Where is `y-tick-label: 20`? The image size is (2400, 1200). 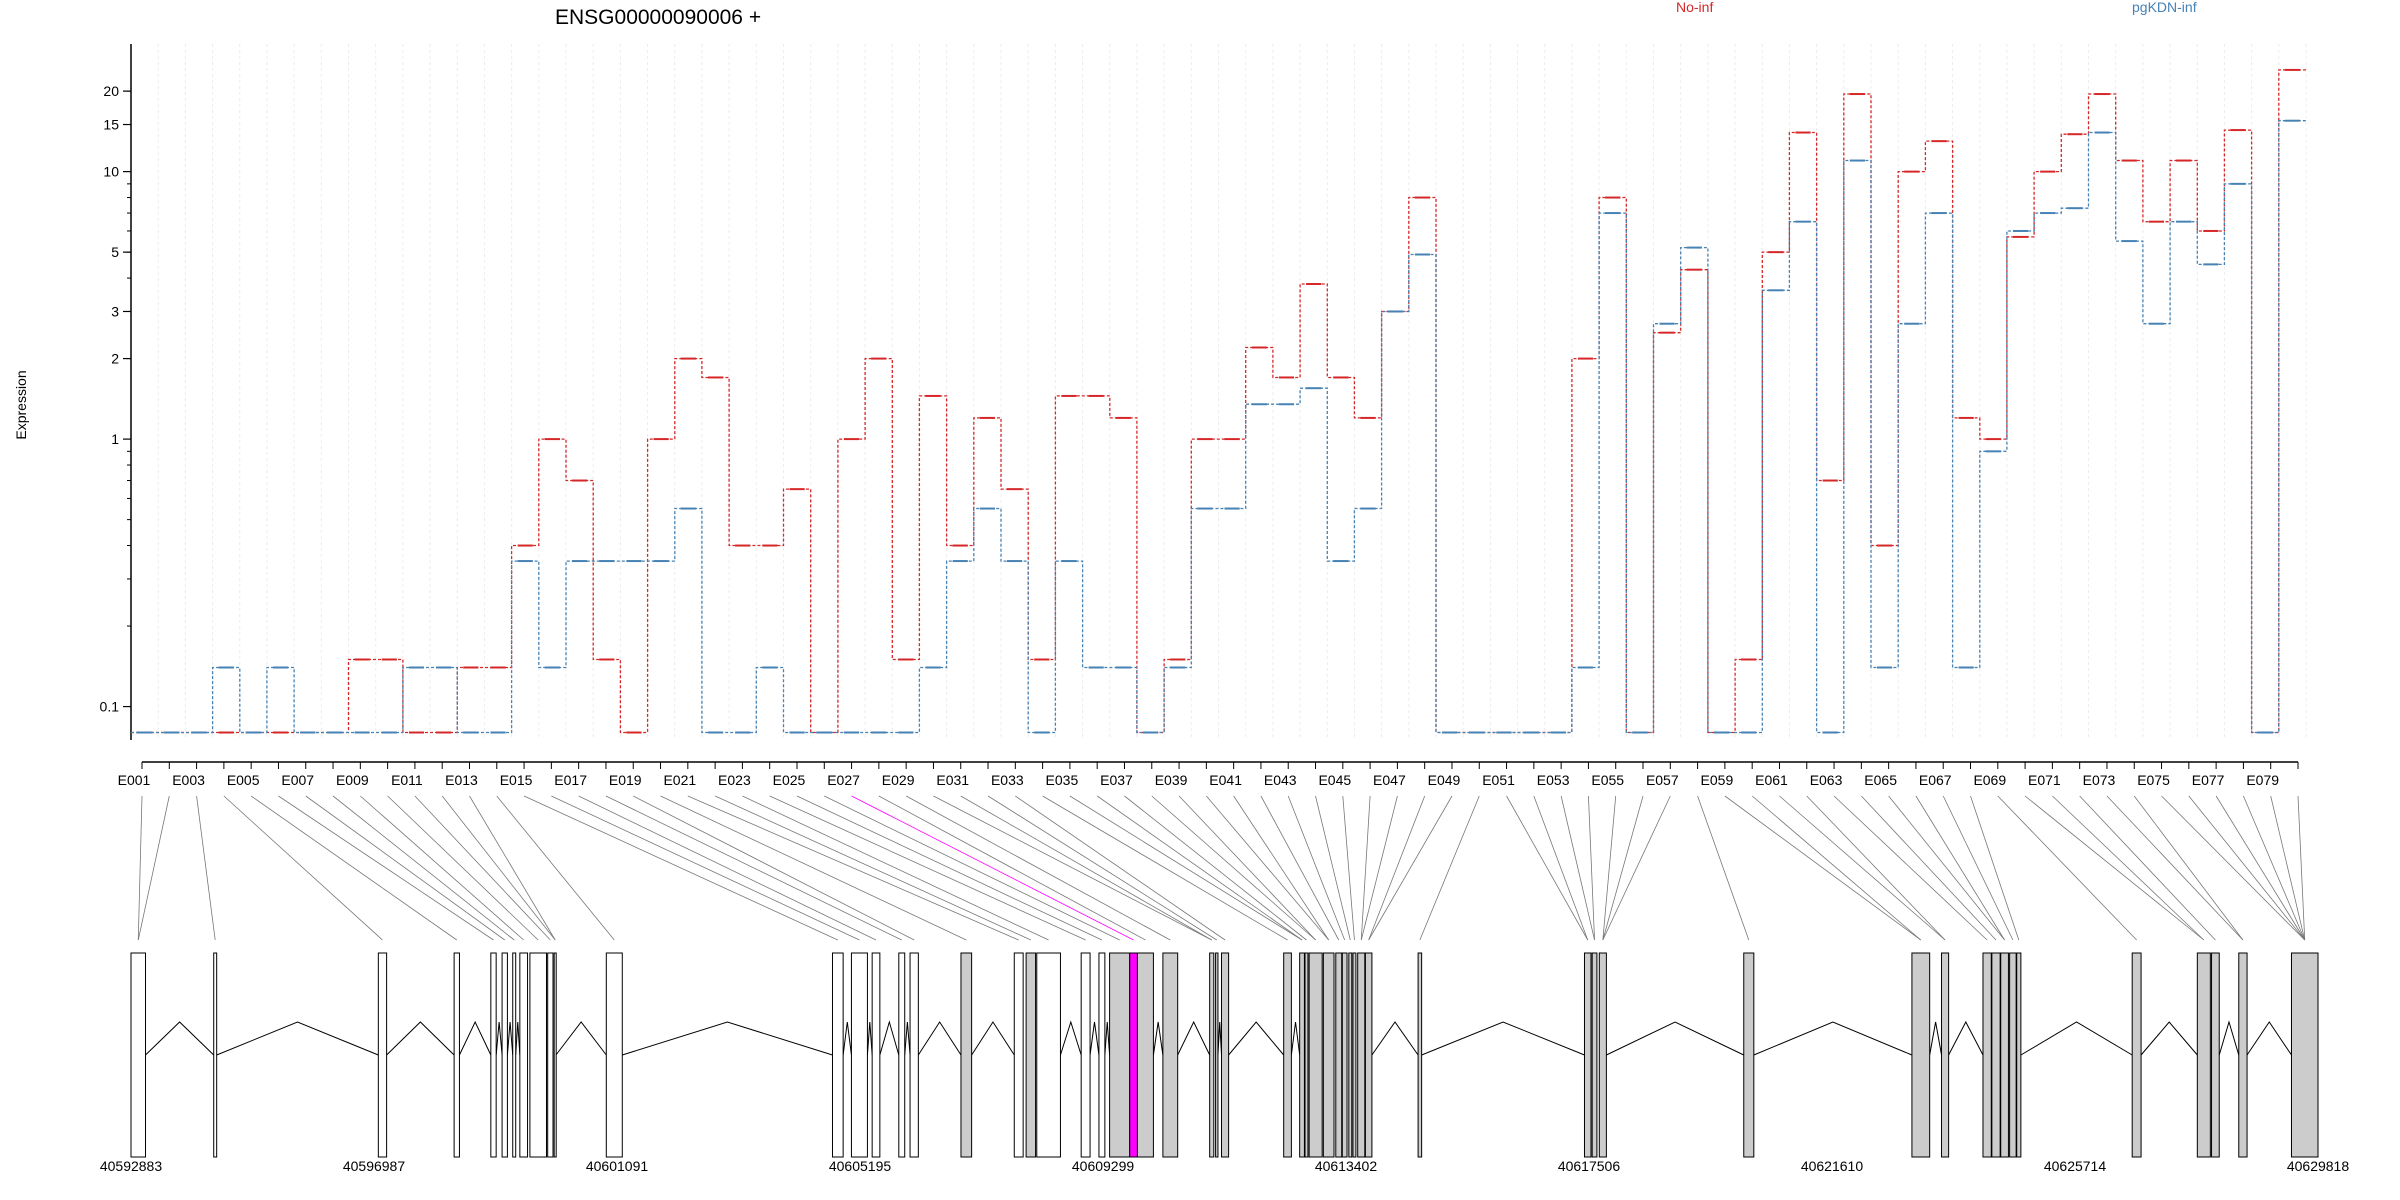
y-tick-label: 20 is located at coordinates (111, 91).